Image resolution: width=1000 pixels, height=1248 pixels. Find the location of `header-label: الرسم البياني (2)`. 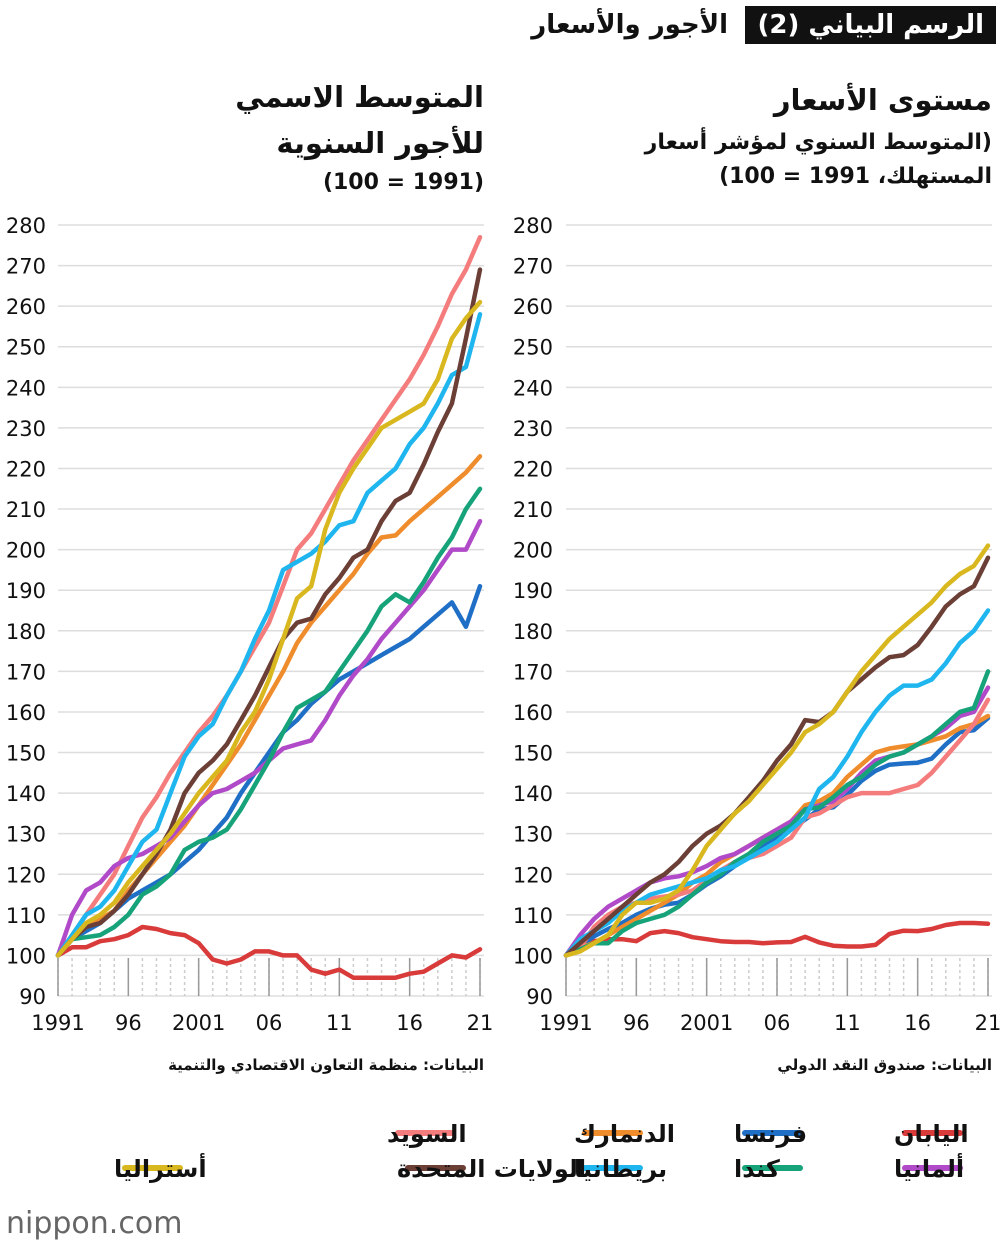

header-label: الرسم البياني (2) is located at coordinates (870, 25).